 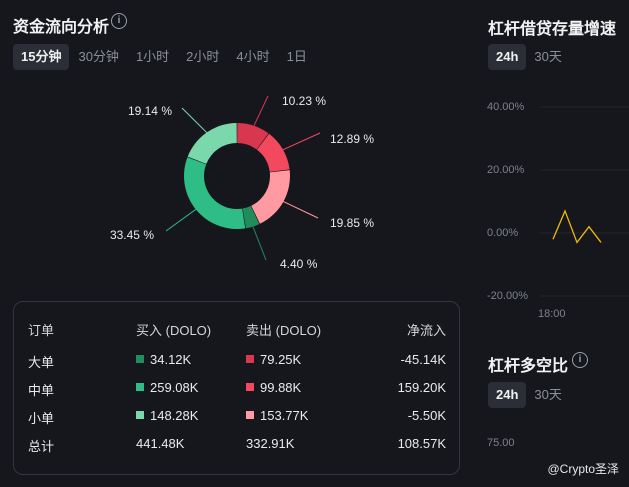 I want to click on total-sell: 332.91K, so click(x=270, y=443).